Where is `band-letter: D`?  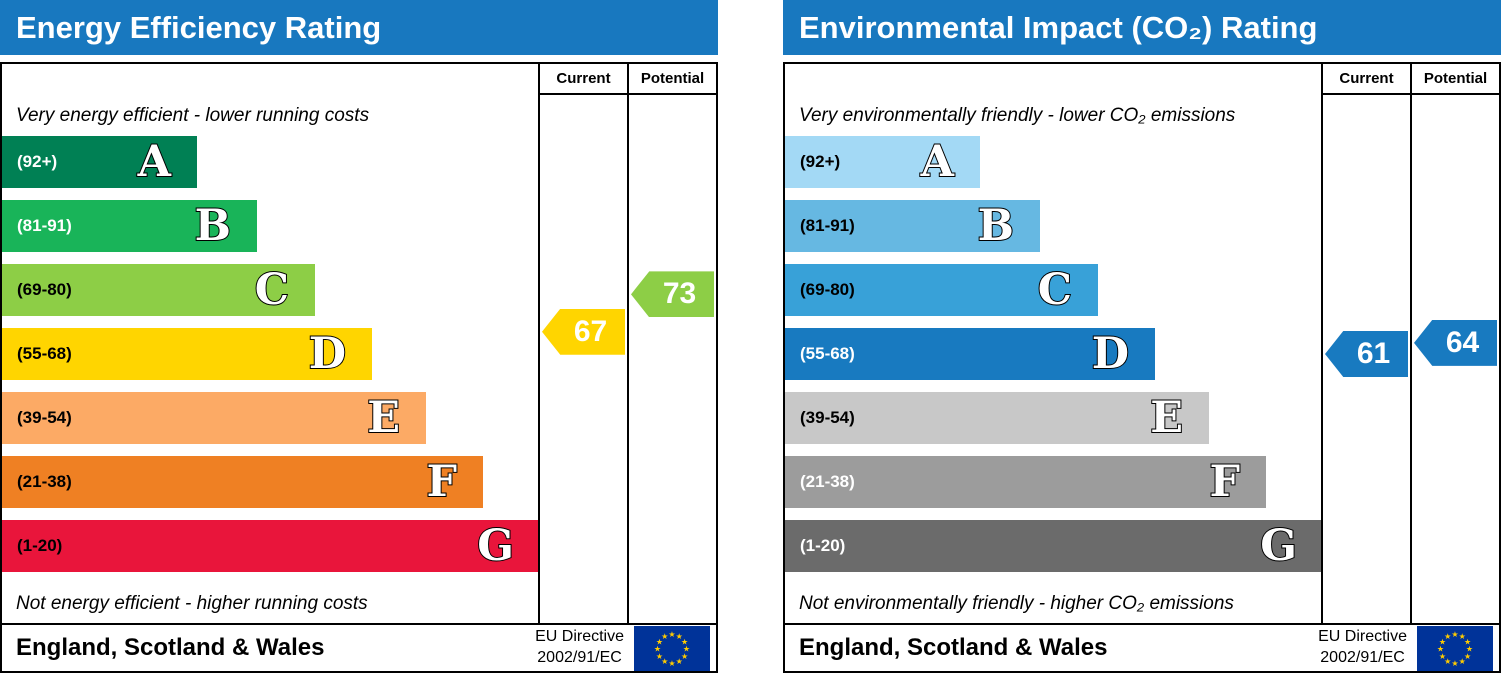 band-letter: D is located at coordinates (1110, 354).